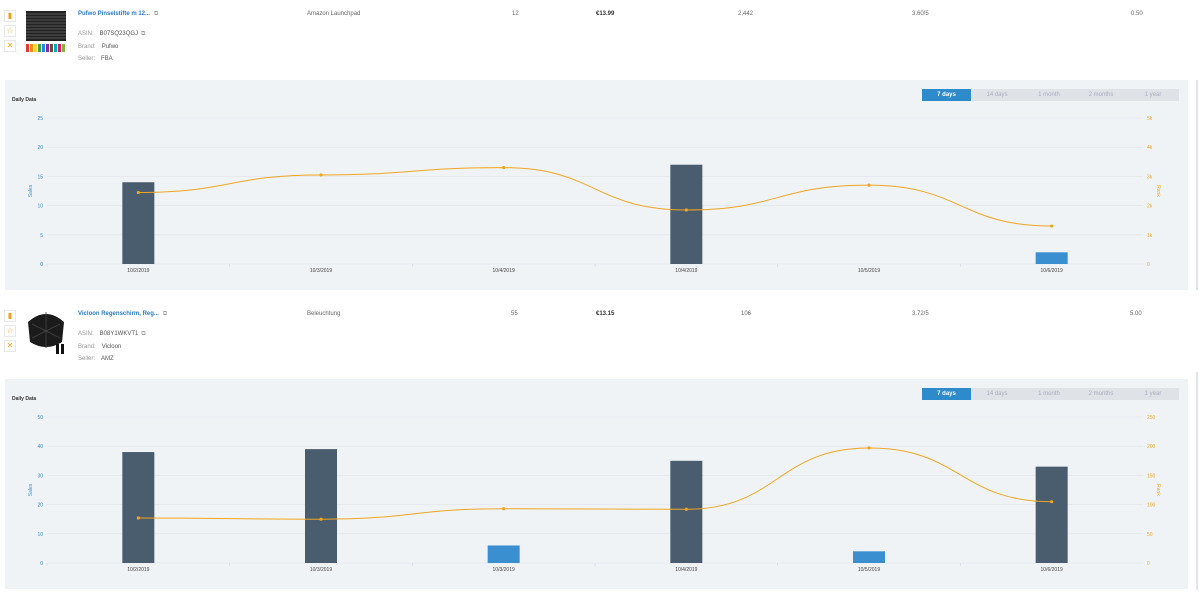 The height and width of the screenshot is (592, 1199). Describe the element at coordinates (746, 14) in the screenshot. I see `rank: 2,442` at that location.